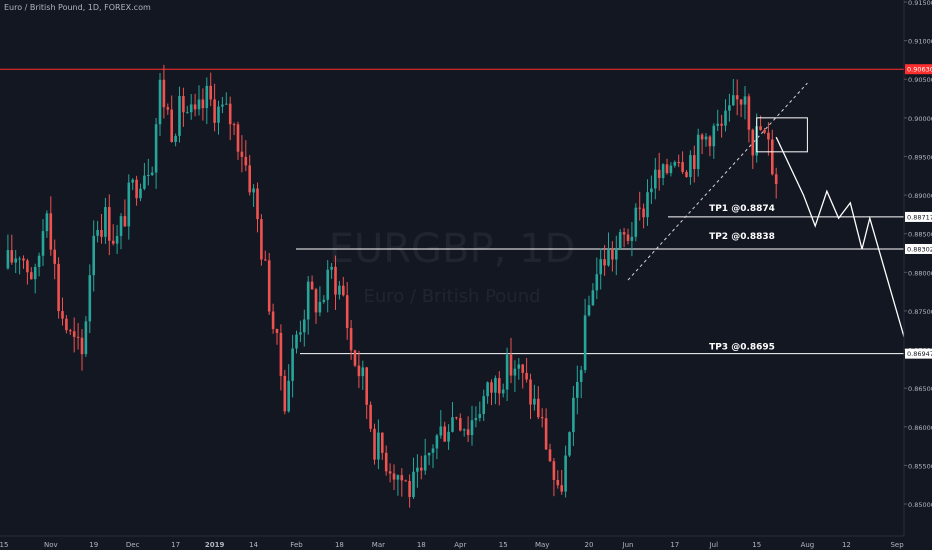 This screenshot has height=550, width=932. I want to click on time-tick-label: Jul, so click(714, 545).